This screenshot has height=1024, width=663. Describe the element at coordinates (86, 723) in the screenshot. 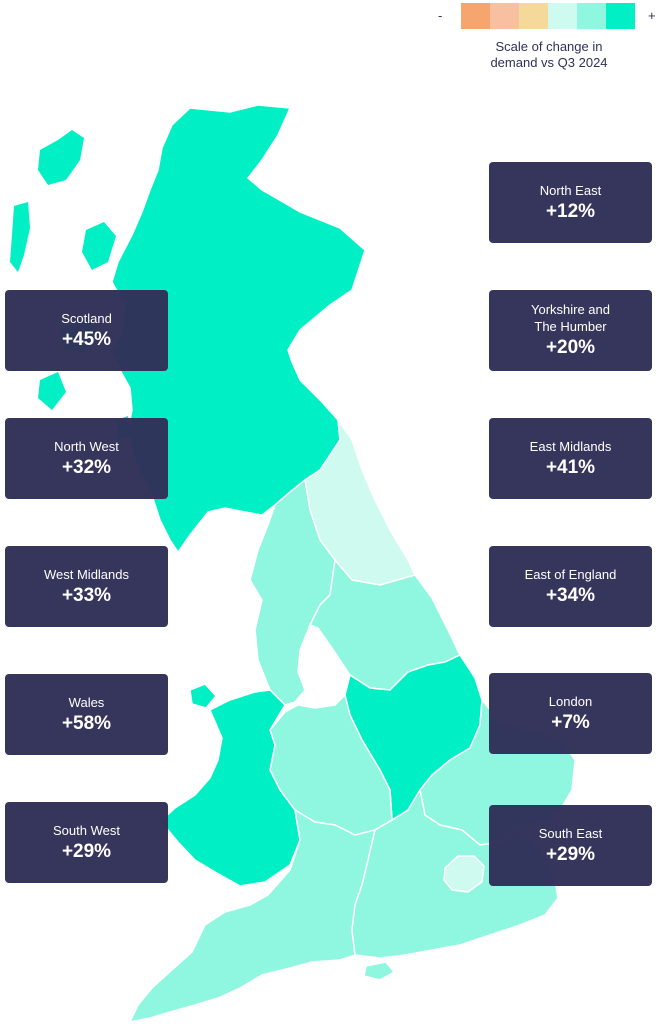

I see `card-region-value: +58%` at that location.